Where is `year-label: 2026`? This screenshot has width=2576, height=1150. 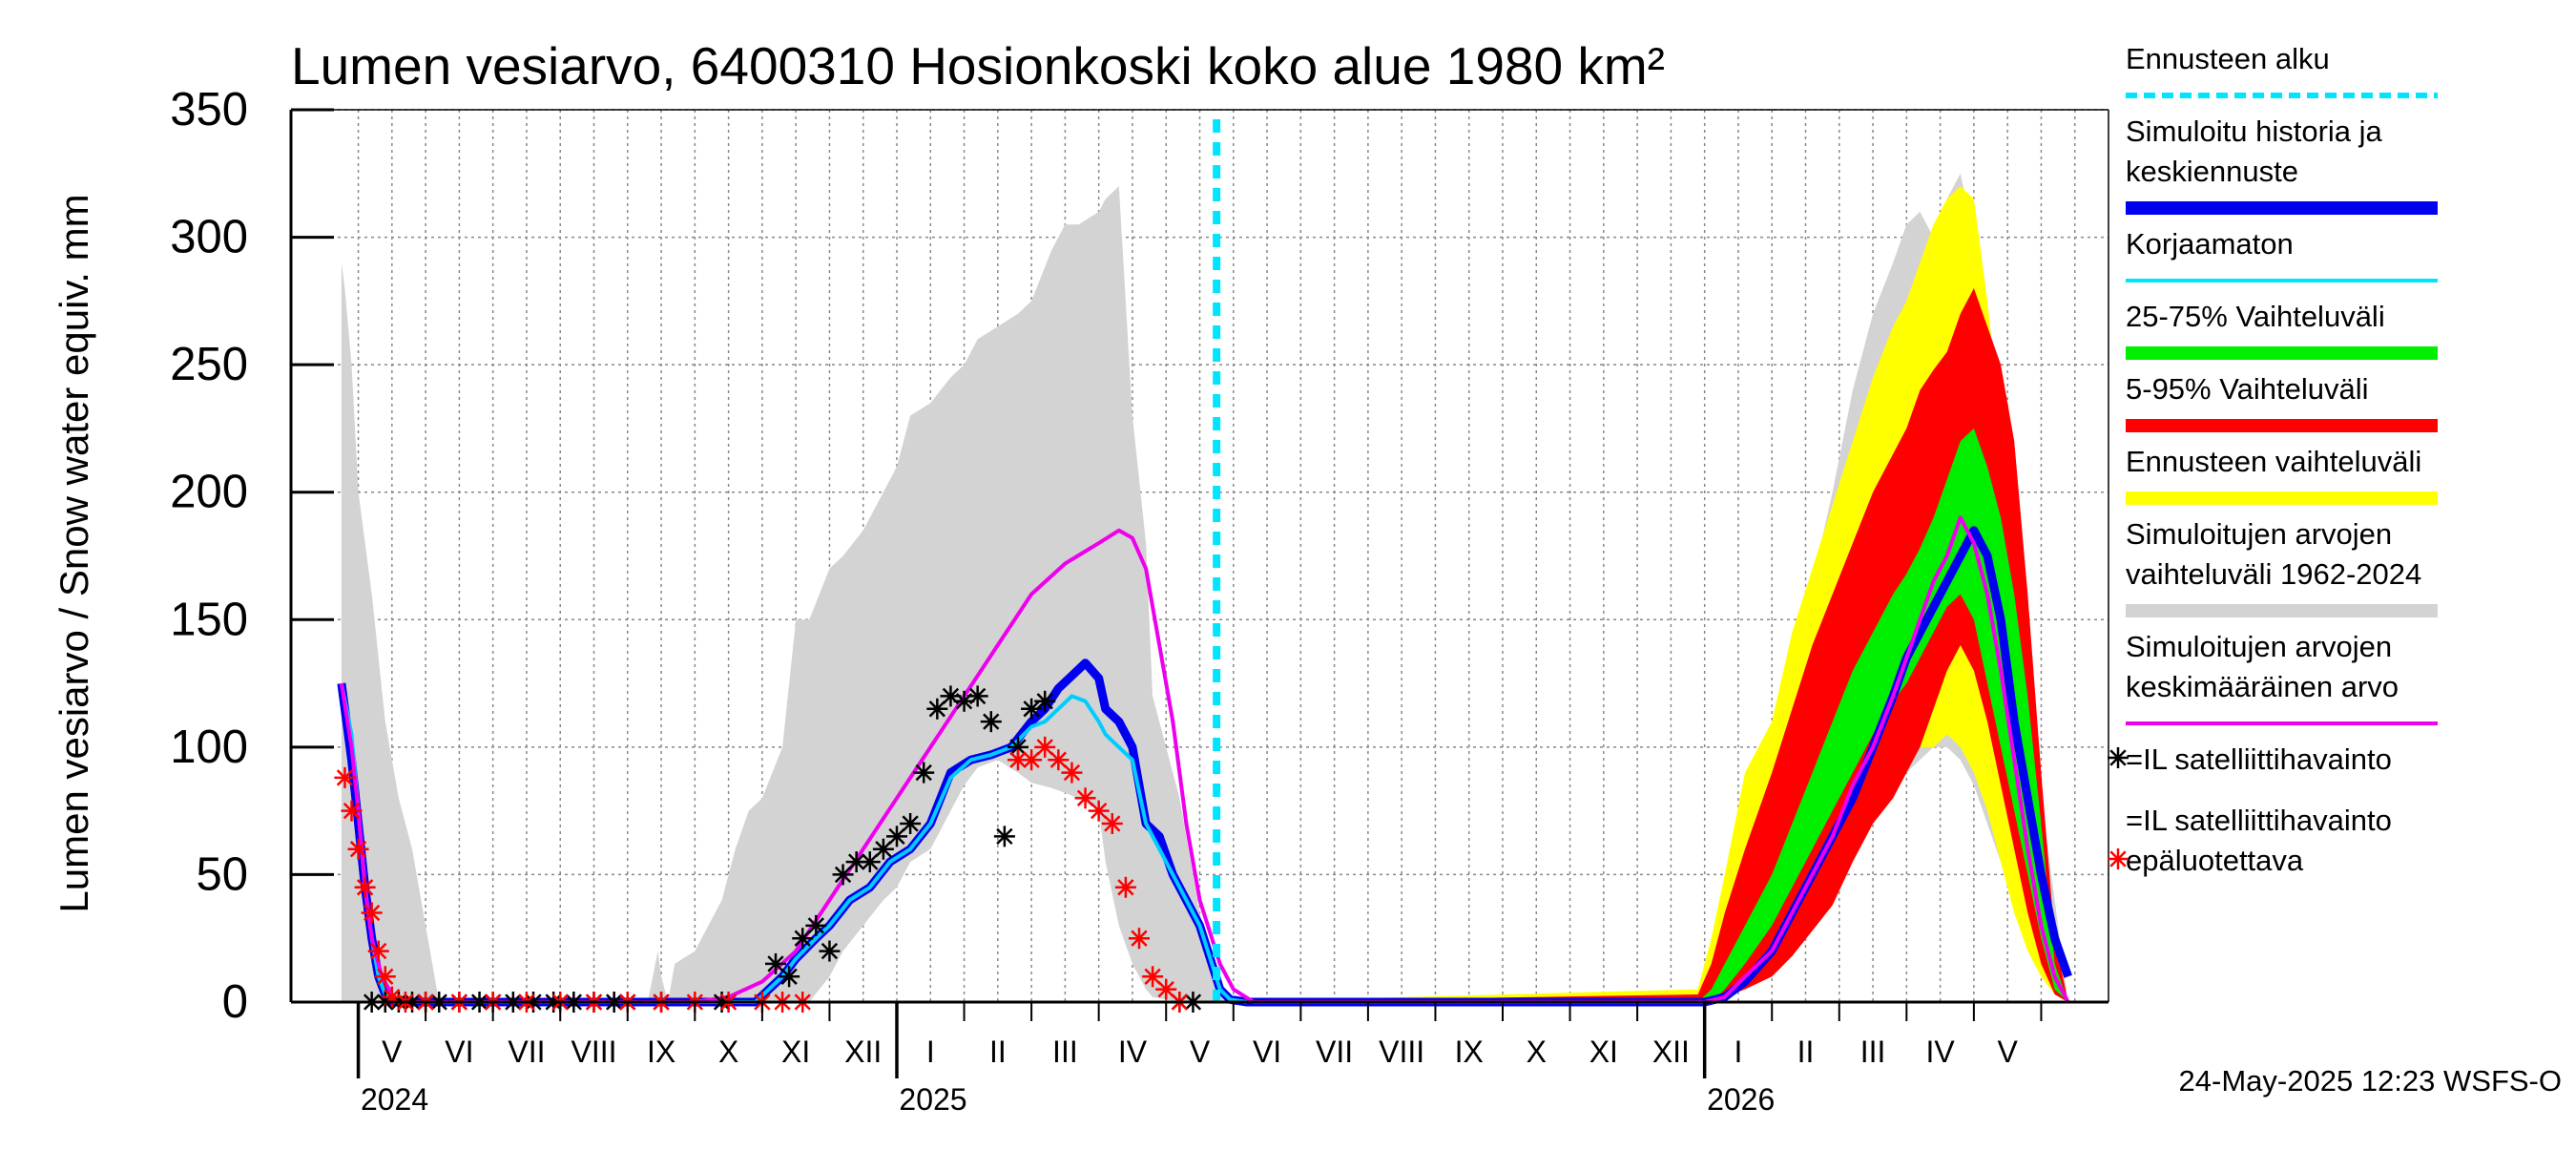 year-label: 2026 is located at coordinates (1741, 1099).